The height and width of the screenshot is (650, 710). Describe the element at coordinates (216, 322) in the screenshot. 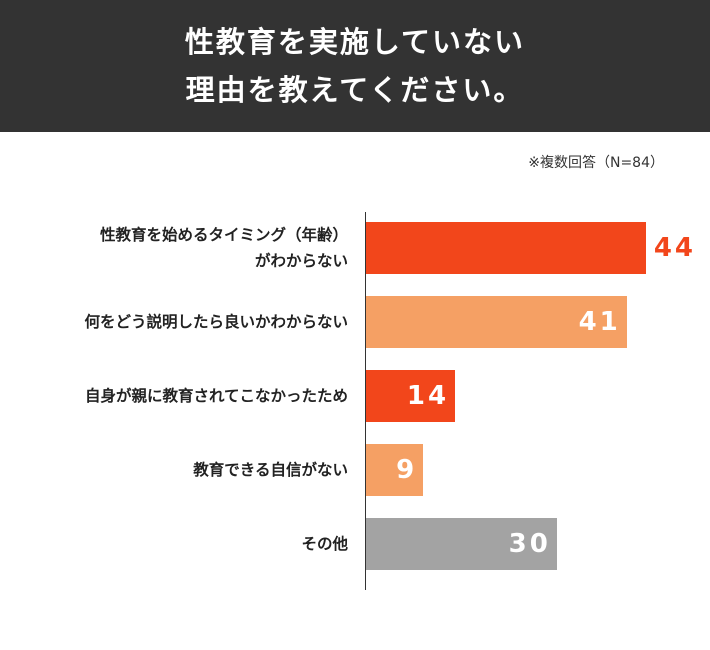

I see `category-label: 何をどう説明したら良いかわからない` at that location.